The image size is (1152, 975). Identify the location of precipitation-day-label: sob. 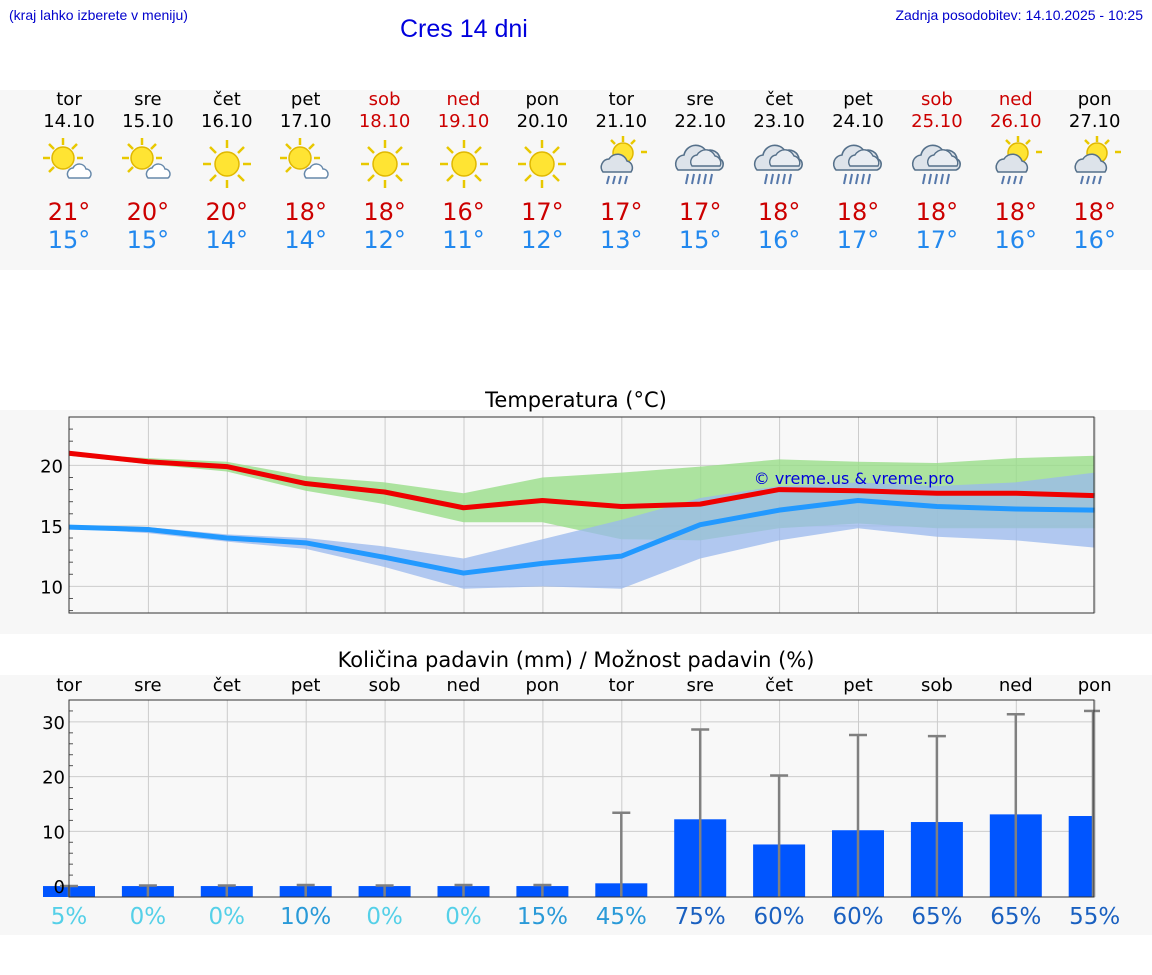
(936, 685).